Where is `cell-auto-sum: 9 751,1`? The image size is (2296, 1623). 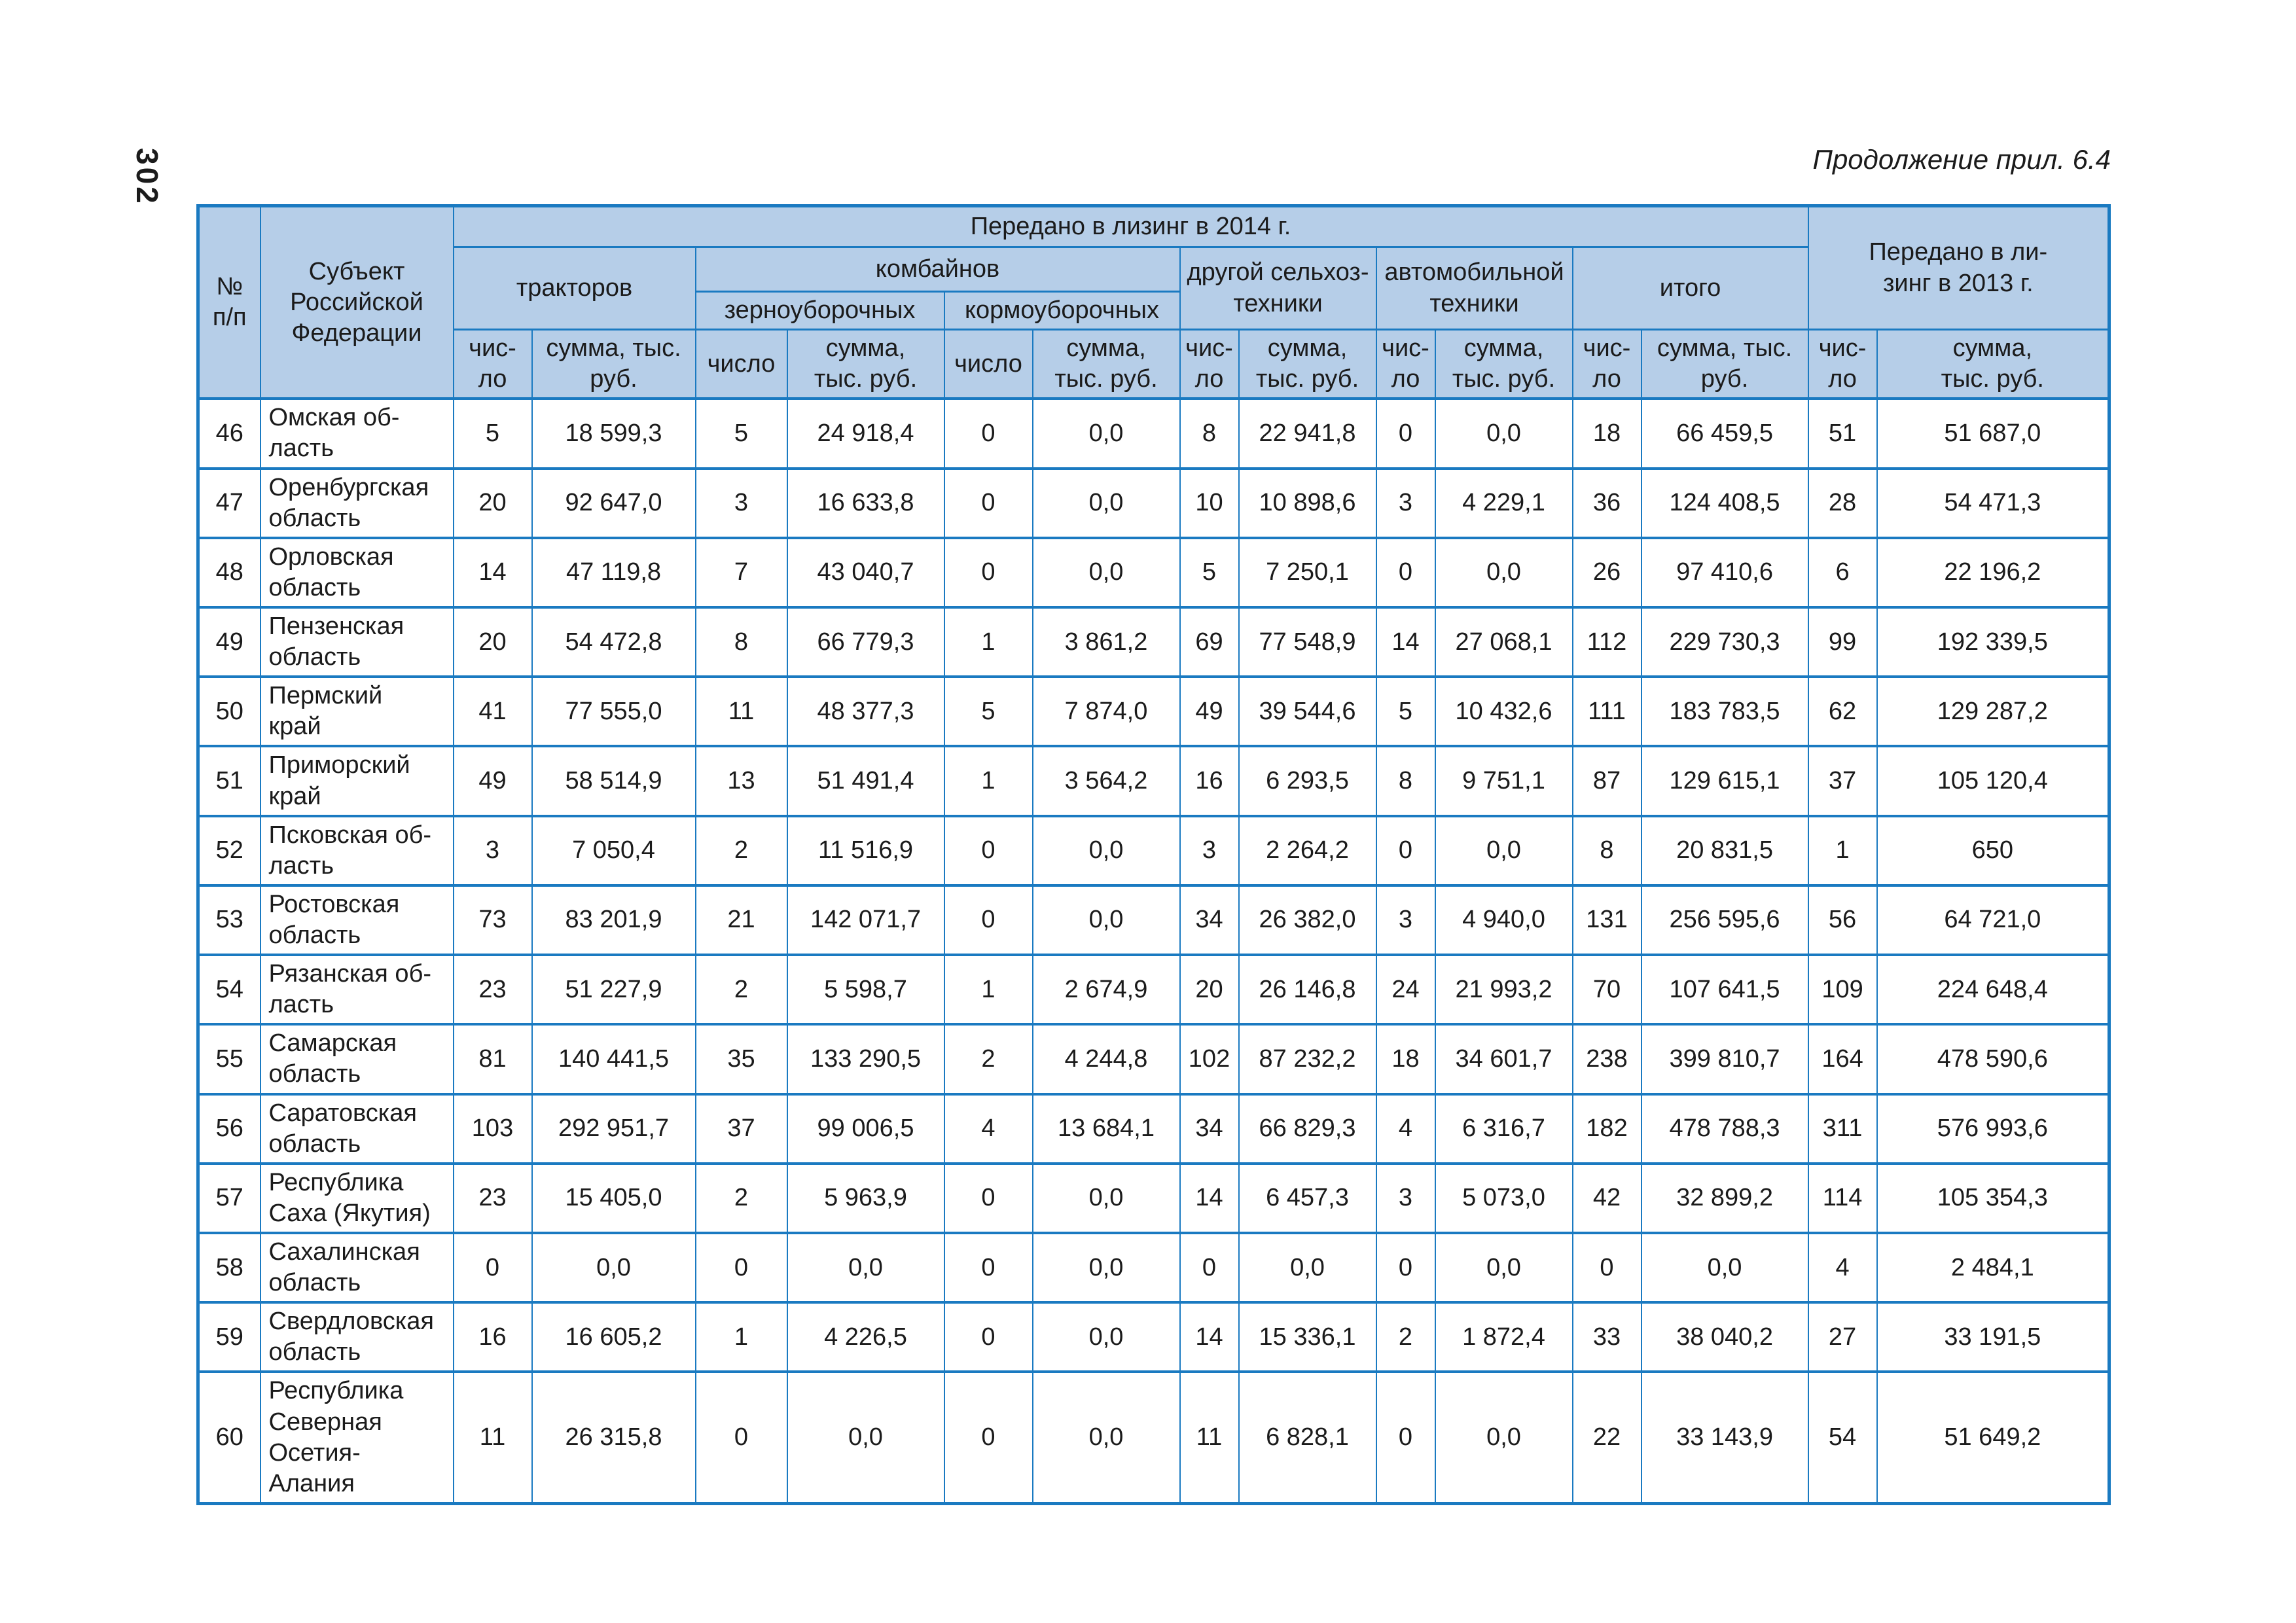
cell-auto-sum: 9 751,1 is located at coordinates (1503, 781).